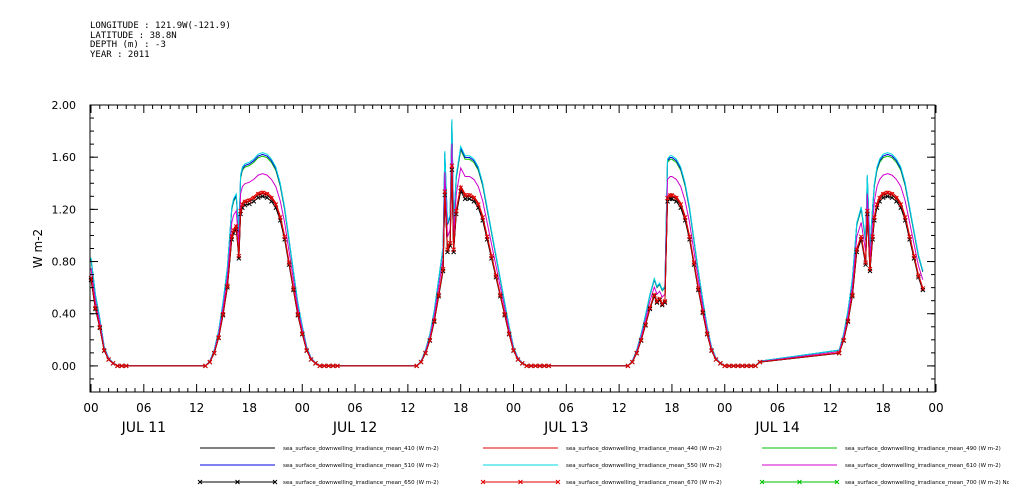 This screenshot has height=504, width=1009. I want to click on y-tick-label: 2.00, so click(64, 105).